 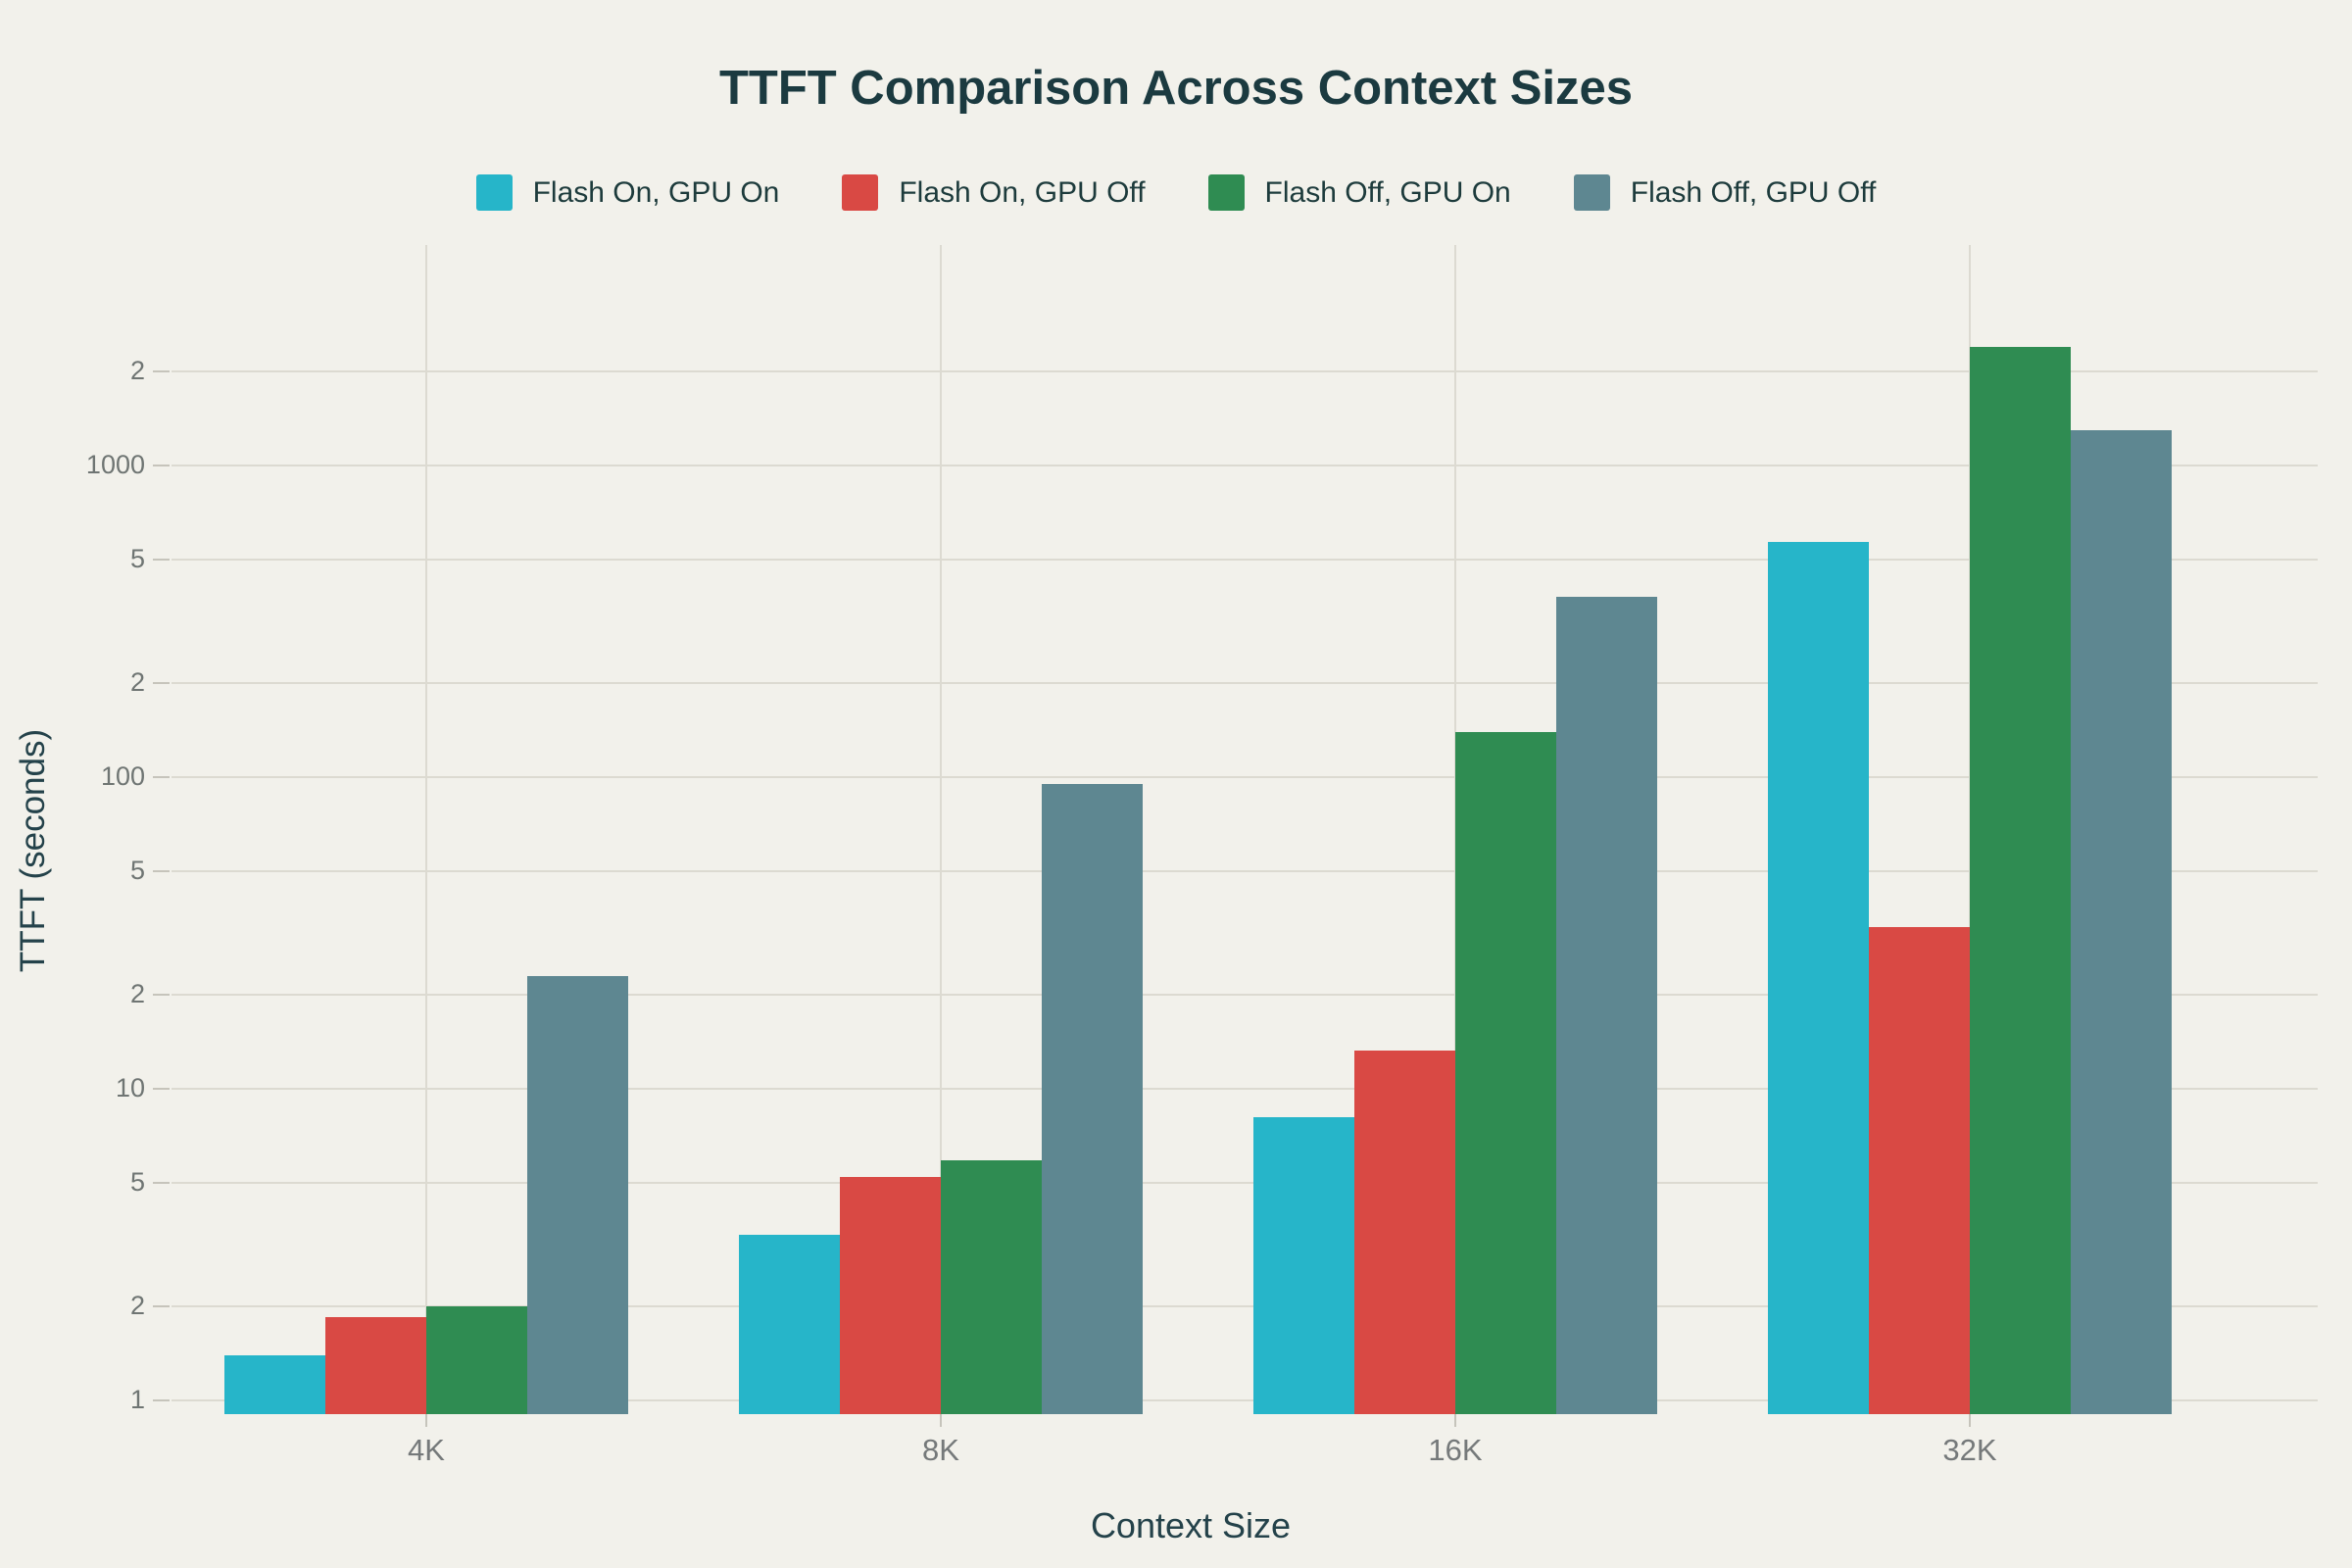 I want to click on bar-16k-flash-on-gpu-on, so click(x=1303, y=1265).